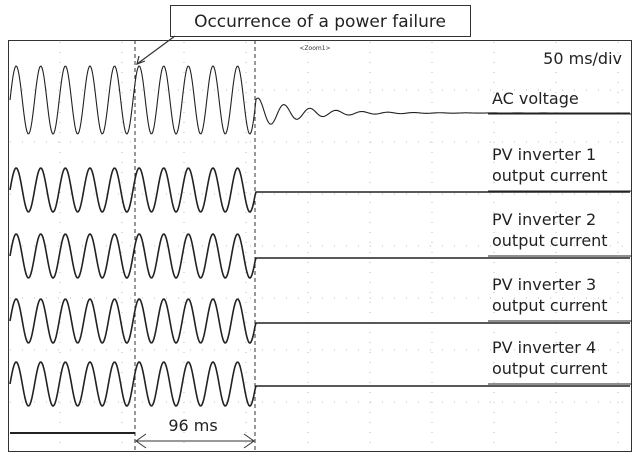  Describe the element at coordinates (544, 219) in the screenshot. I see `trace-label: PV inverter 2` at that location.